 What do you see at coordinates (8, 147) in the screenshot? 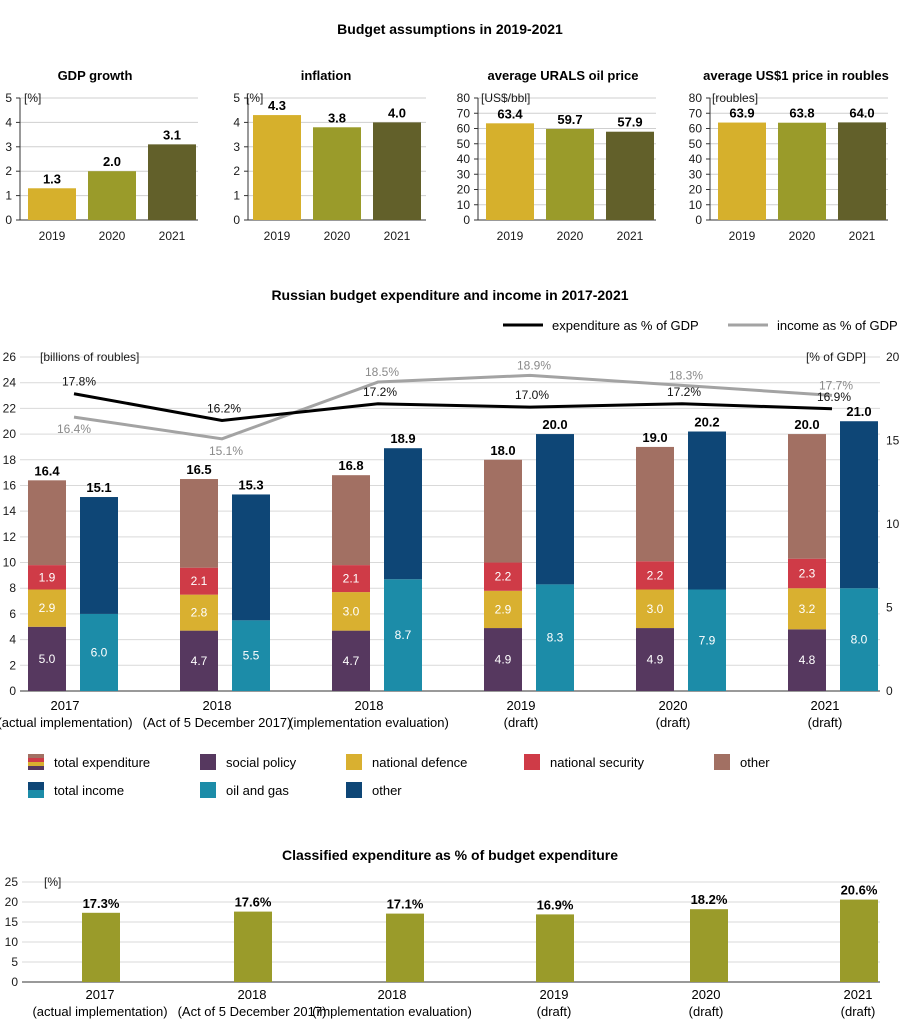
I see `gdp-y-tick: 3` at bounding box center [8, 147].